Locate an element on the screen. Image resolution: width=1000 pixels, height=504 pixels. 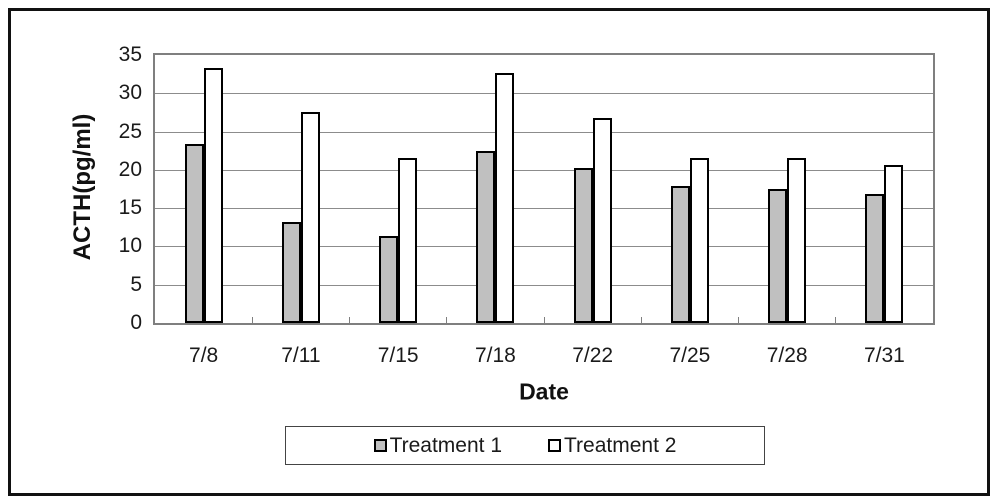
x-tick-label-7-15: 7/15 is located at coordinates (398, 355).